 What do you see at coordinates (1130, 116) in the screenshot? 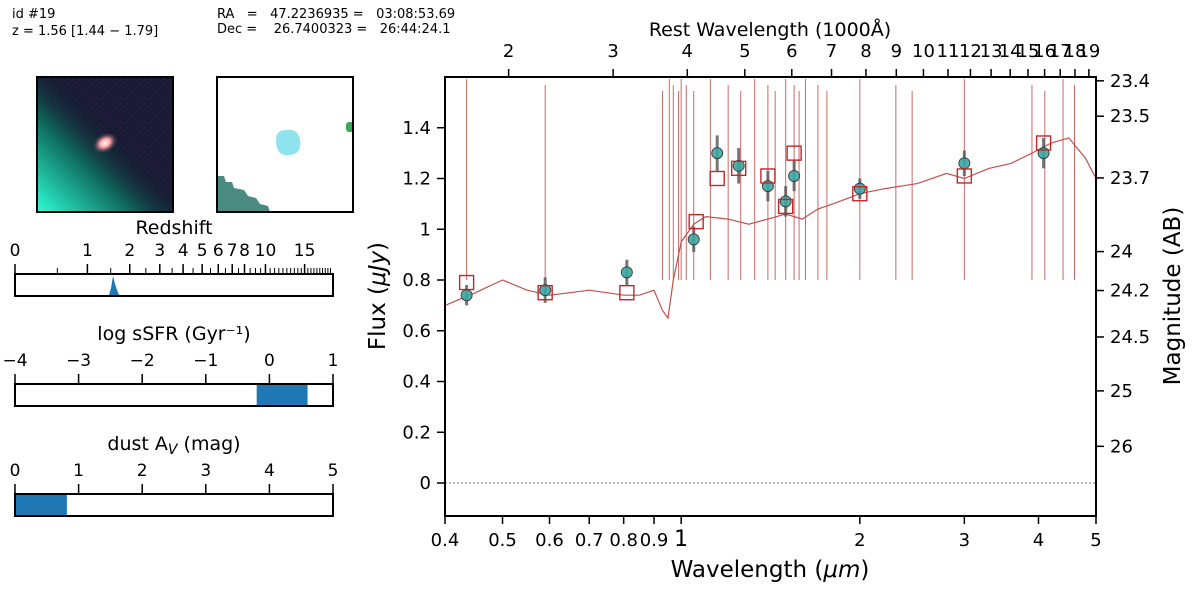
I see `mag-tick-label: 23.5` at bounding box center [1130, 116].